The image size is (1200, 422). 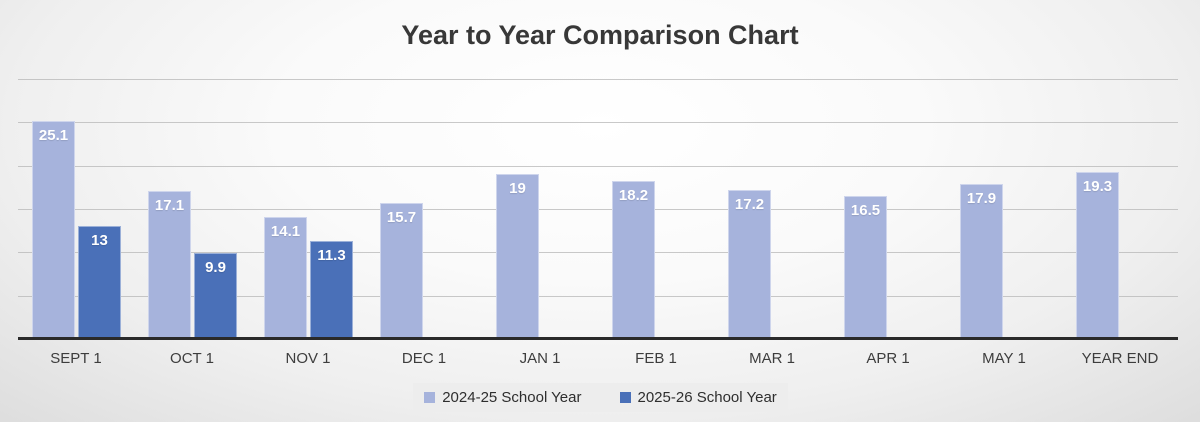 I want to click on bar-2024-25: 14.1, so click(x=285, y=278).